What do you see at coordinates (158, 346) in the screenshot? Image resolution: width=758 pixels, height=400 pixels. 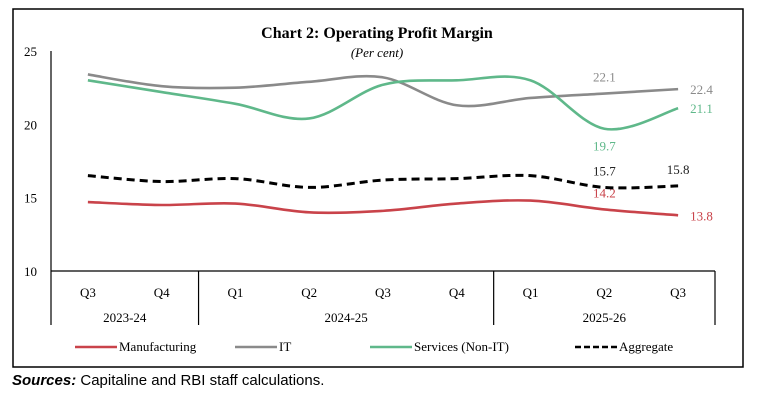 I see `legend-label-manufacturing: Manufacturing` at bounding box center [158, 346].